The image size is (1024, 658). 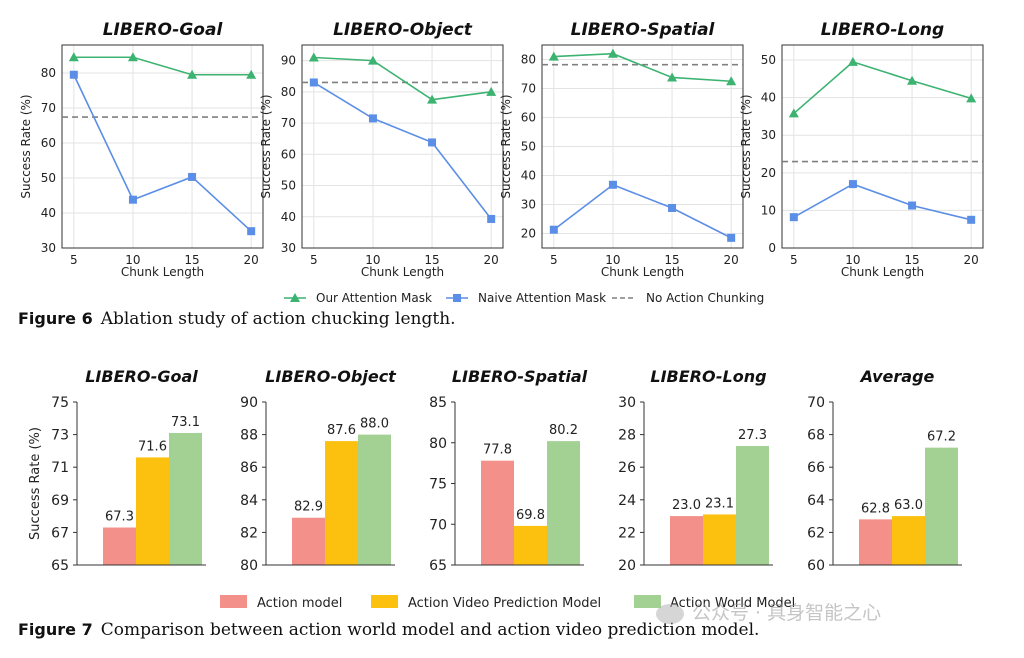 What do you see at coordinates (60, 403) in the screenshot?
I see `y-tick-label: 75` at bounding box center [60, 403].